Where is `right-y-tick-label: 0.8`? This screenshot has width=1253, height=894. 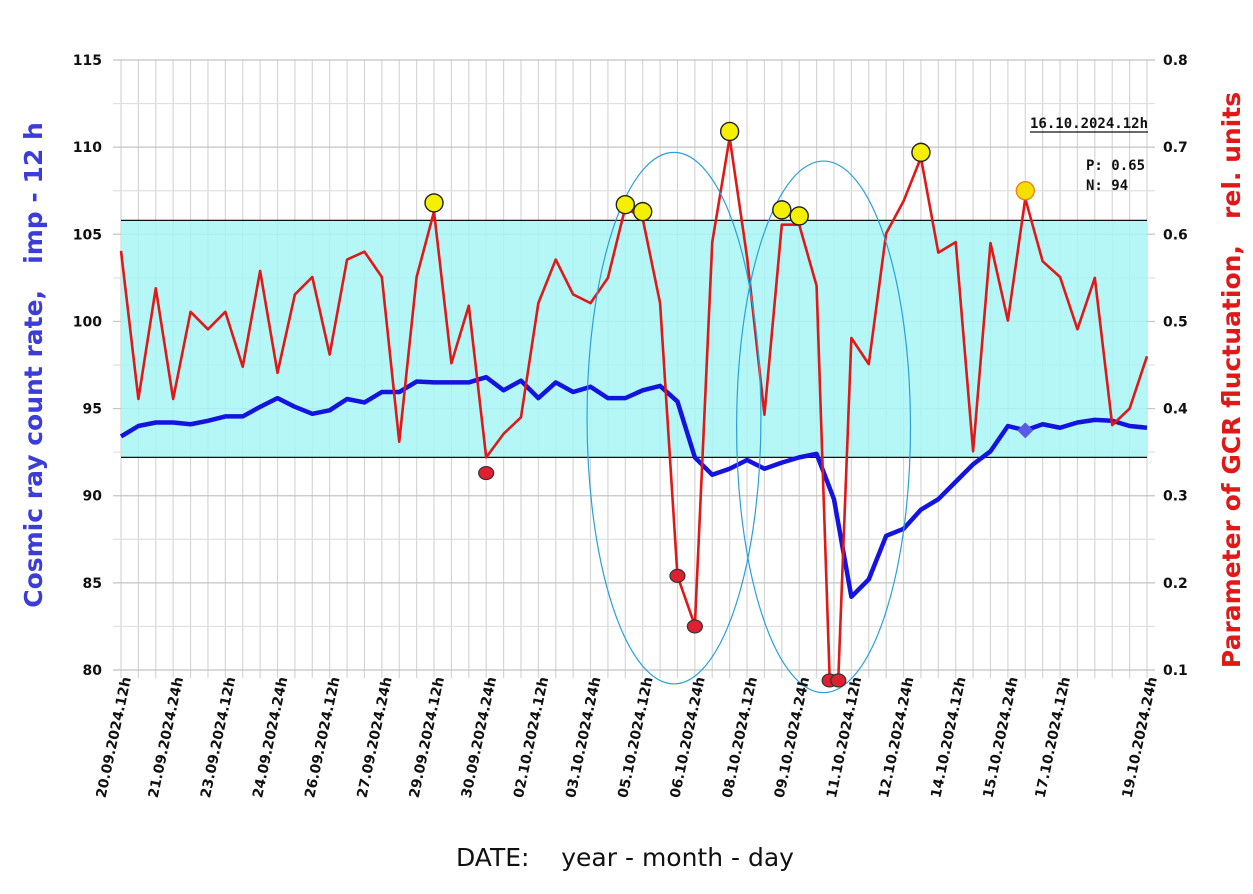 right-y-tick-label: 0.8 is located at coordinates (1175, 61).